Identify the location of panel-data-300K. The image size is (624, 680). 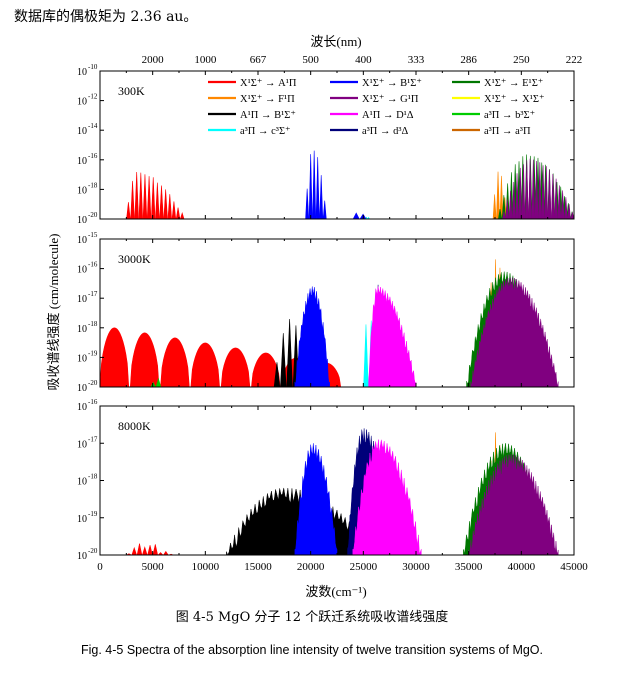
(350, 184).